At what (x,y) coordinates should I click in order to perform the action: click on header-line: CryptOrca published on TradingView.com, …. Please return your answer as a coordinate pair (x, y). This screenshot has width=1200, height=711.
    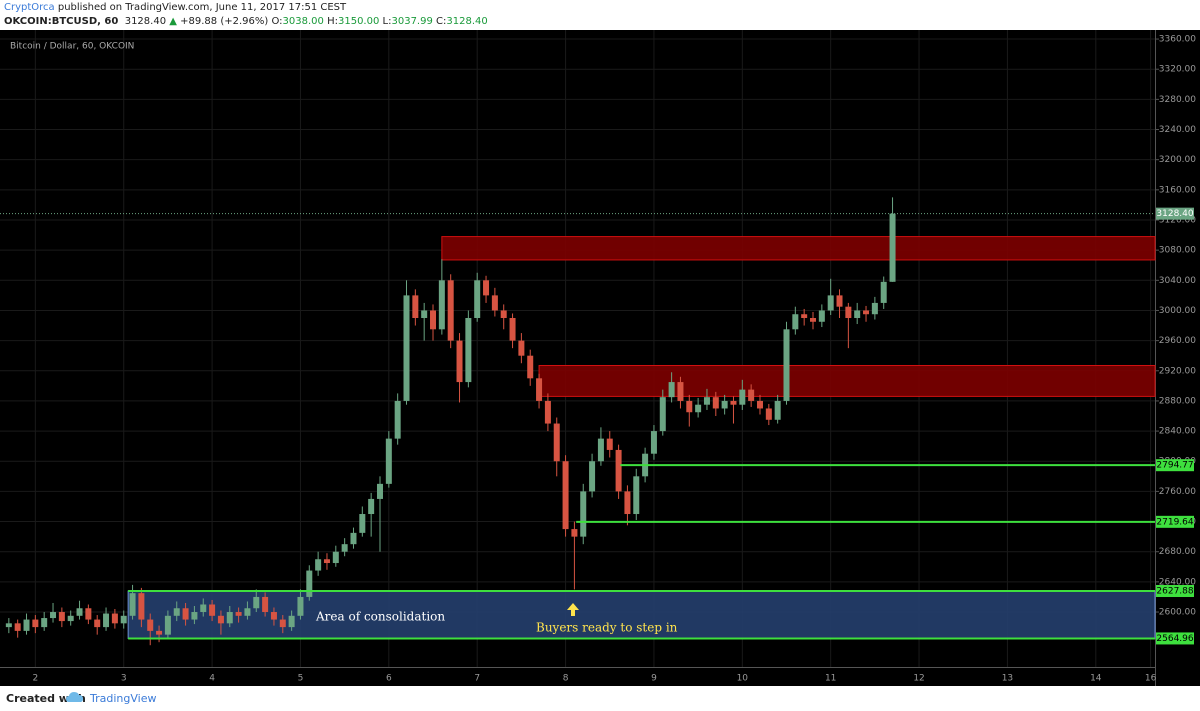
    Looking at the image, I should click on (175, 7).